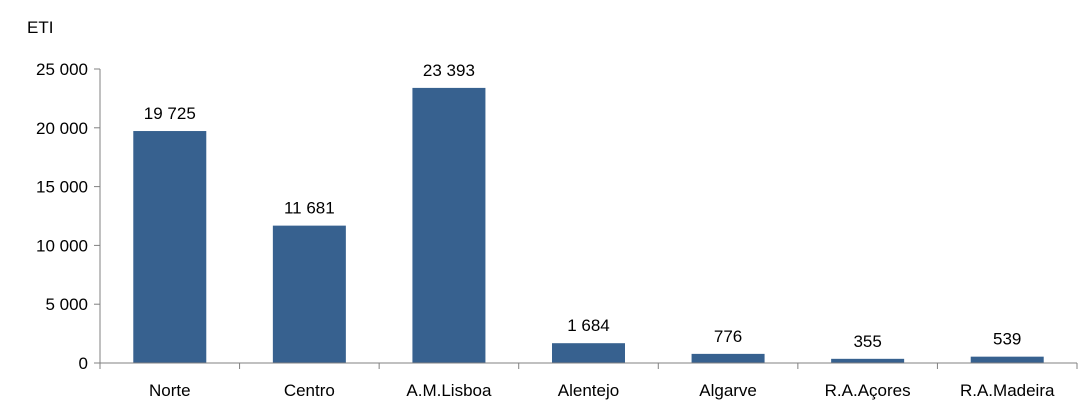  I want to click on y-axis: 0 5 000 10 000 15 000 20 000 25 000, so click(68, 216).